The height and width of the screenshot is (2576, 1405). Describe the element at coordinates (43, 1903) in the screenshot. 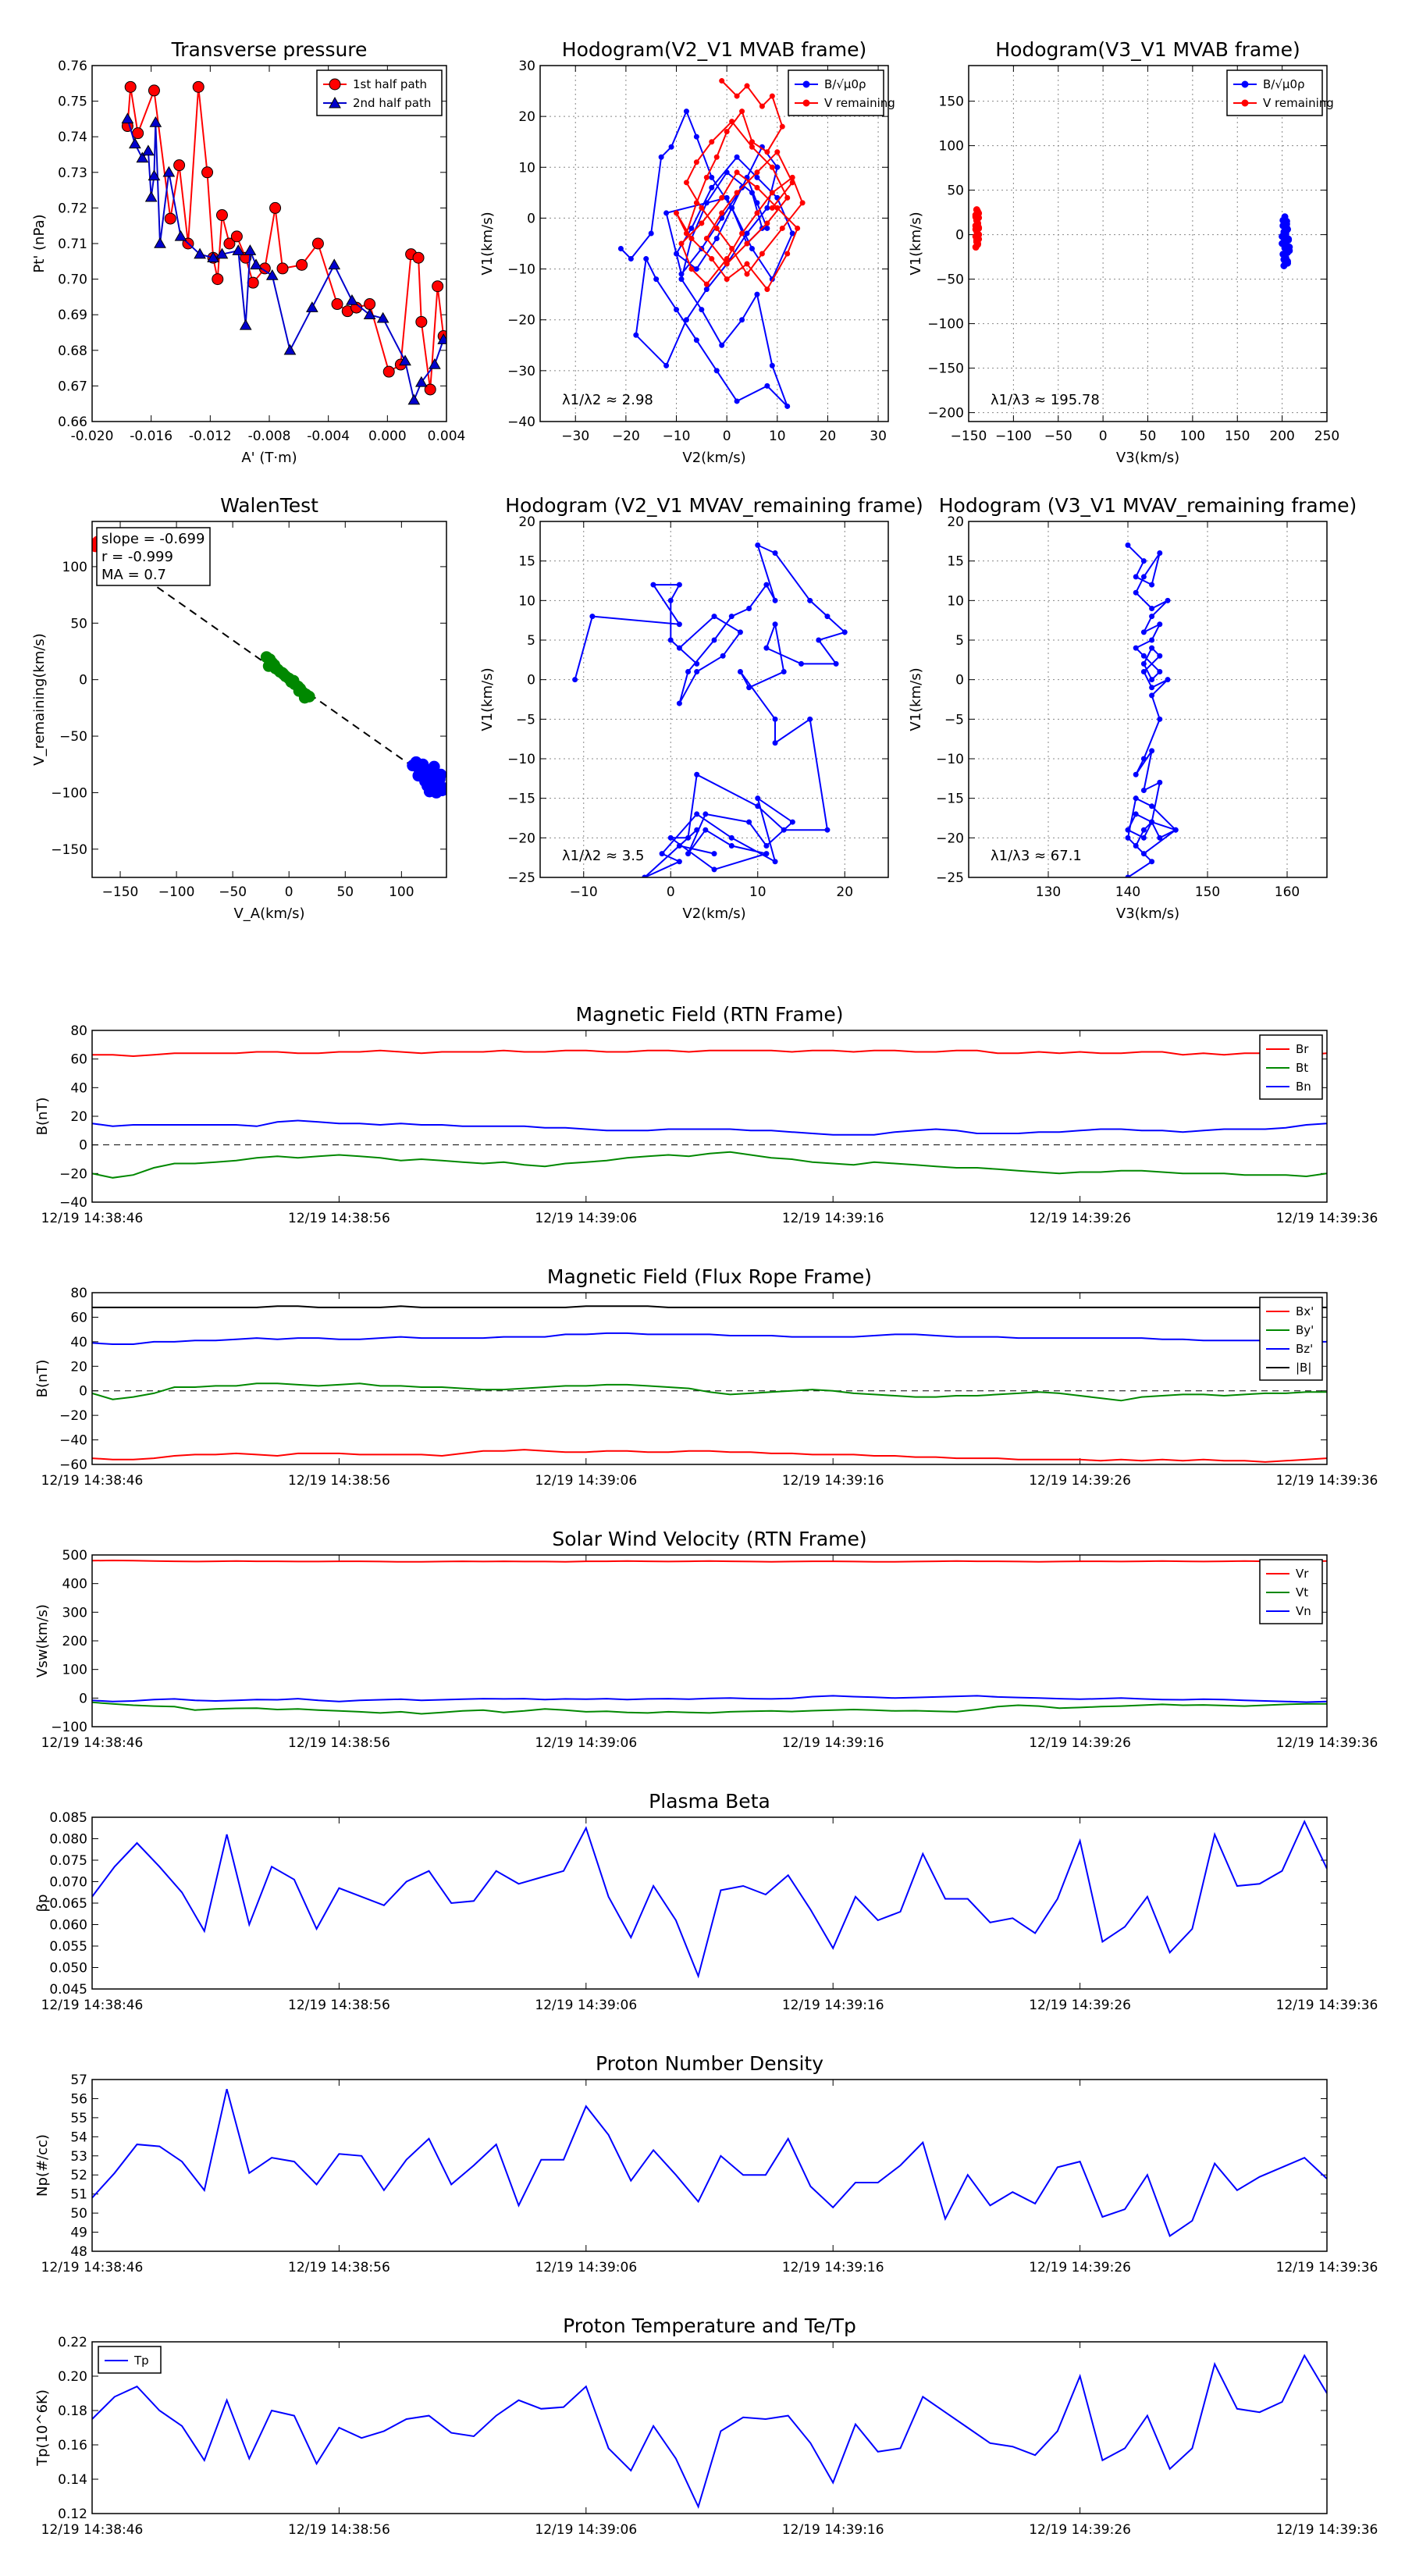

I see `y-axis-label: βp` at that location.